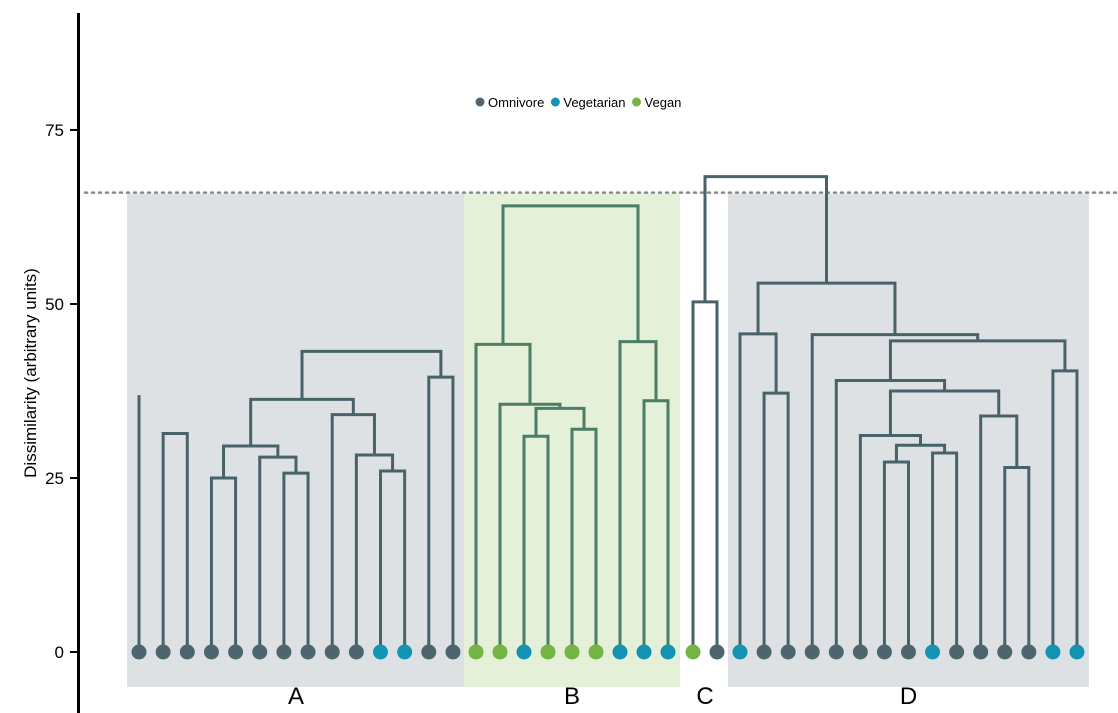  I want to click on legend-label-omnivore: Omnivore, so click(516, 102).